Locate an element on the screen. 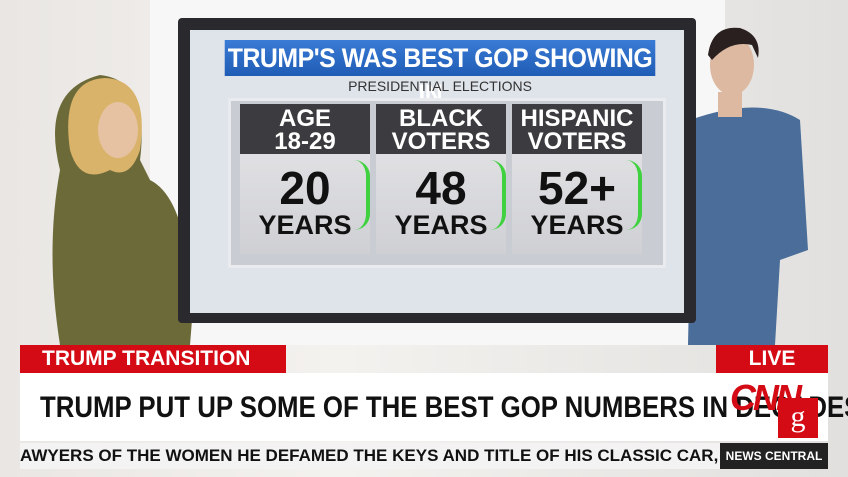 The width and height of the screenshot is (848, 477). panel-header: BLACK VOTERS is located at coordinates (441, 129).